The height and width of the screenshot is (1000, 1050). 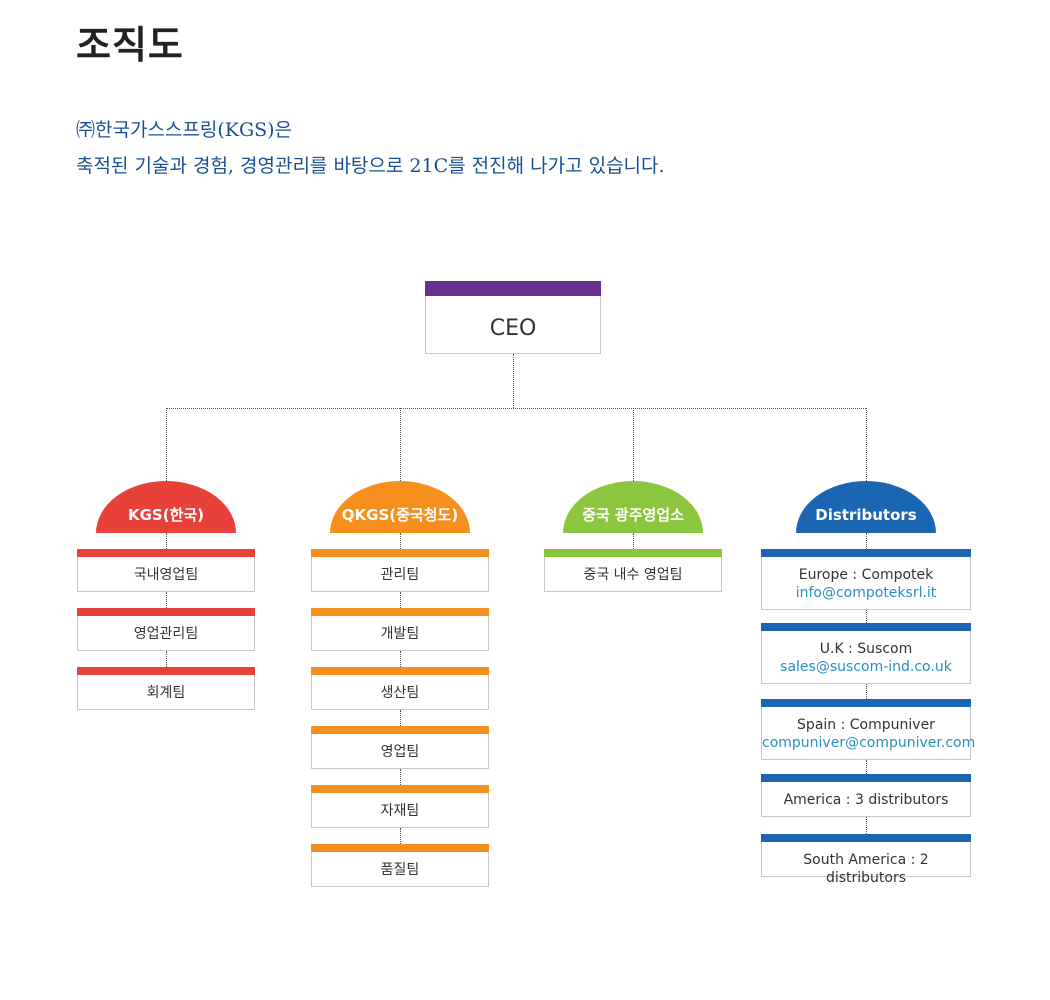 I want to click on distributors-item-box: America : 3 distributors, so click(x=866, y=795).